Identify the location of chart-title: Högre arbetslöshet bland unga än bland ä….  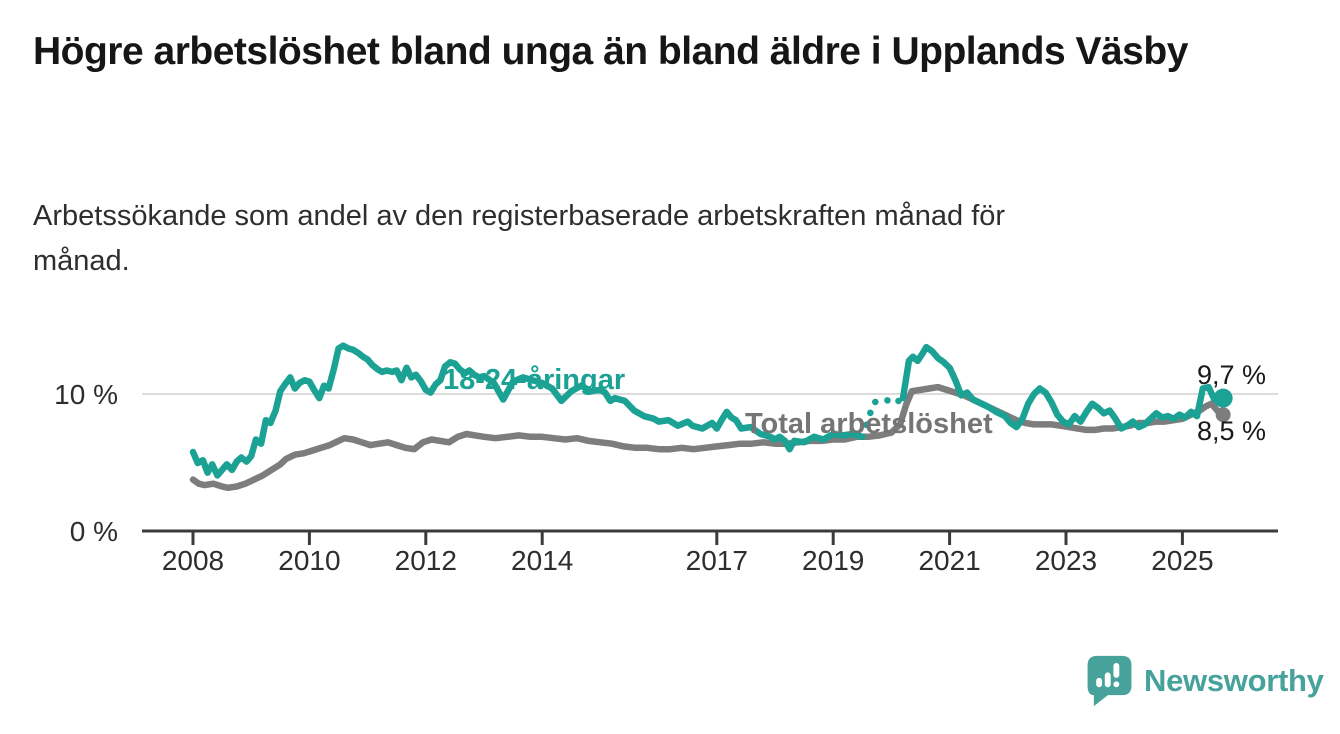
(610, 51).